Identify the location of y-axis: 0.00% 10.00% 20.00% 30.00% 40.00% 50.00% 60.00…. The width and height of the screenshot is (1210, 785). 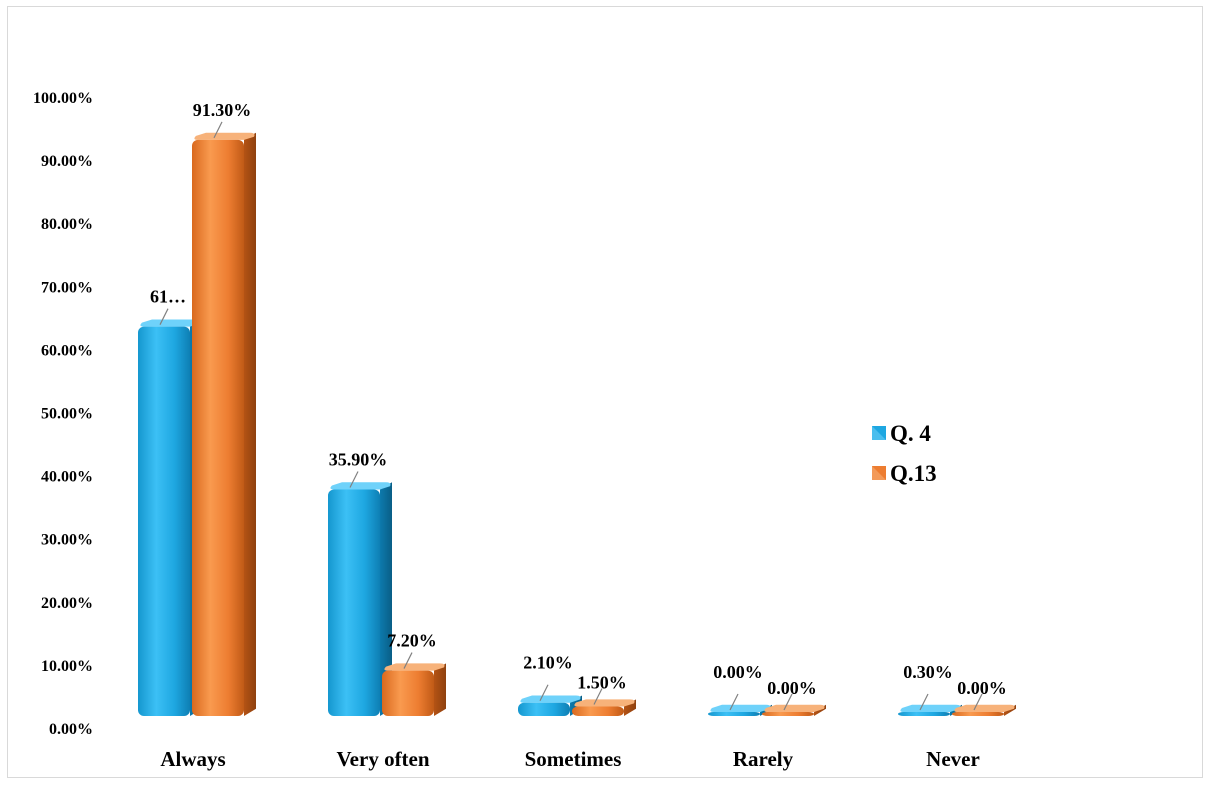
(63, 414).